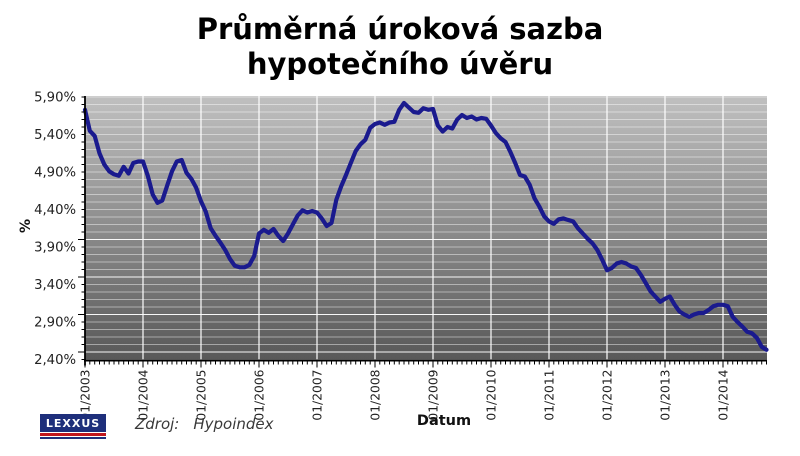  I want to click on y-tick-label: 5,40%, so click(55, 135).